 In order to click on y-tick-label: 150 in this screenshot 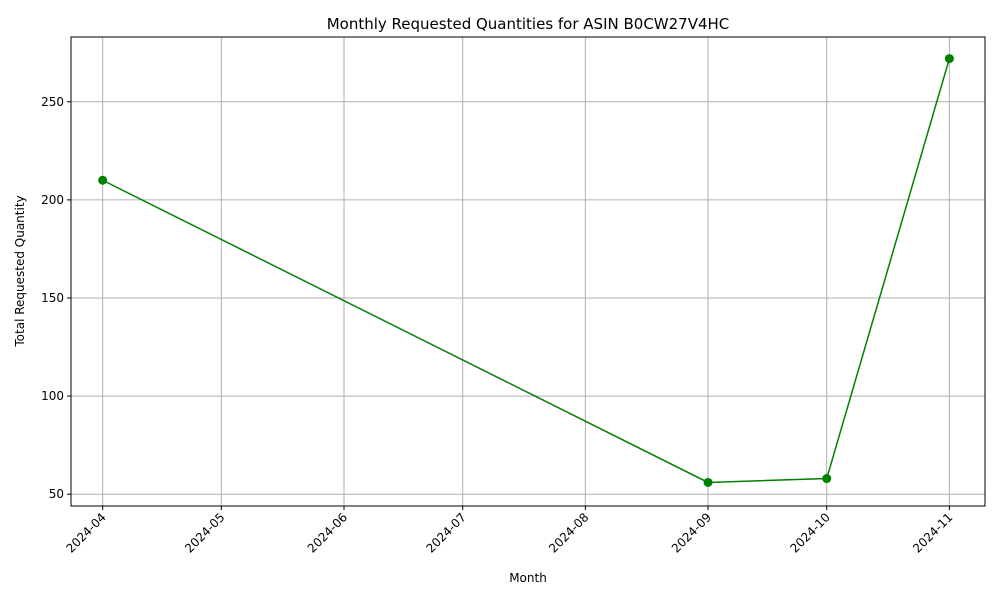, I will do `click(52, 298)`.